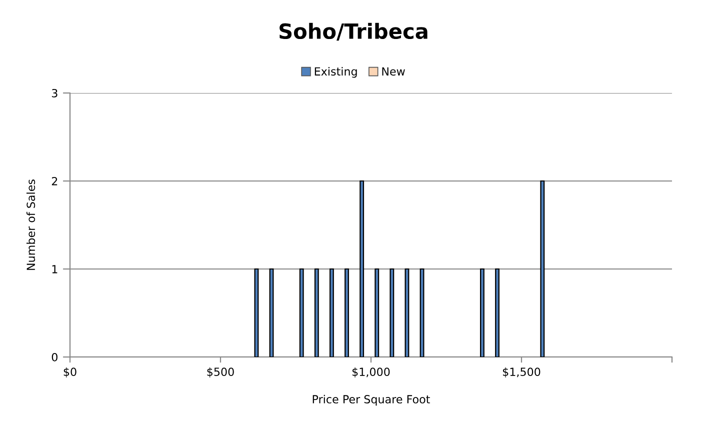 This screenshot has width=707, height=425. What do you see at coordinates (55, 93) in the screenshot?
I see `y-tick-label: 3` at bounding box center [55, 93].